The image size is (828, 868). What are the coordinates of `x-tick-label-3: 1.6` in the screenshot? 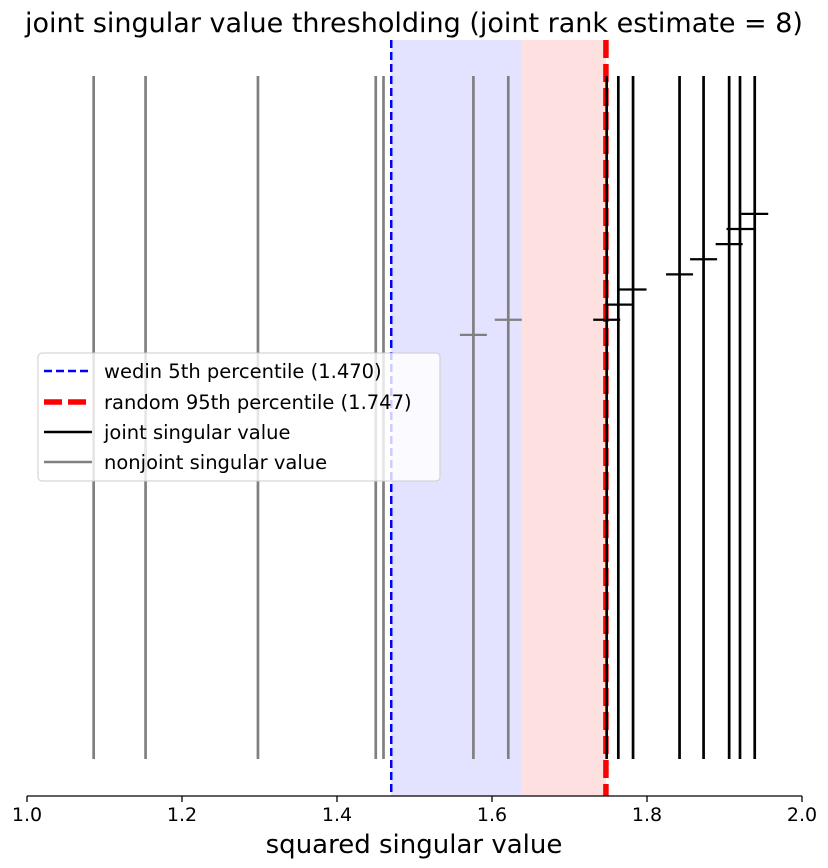 It's located at (492, 815).